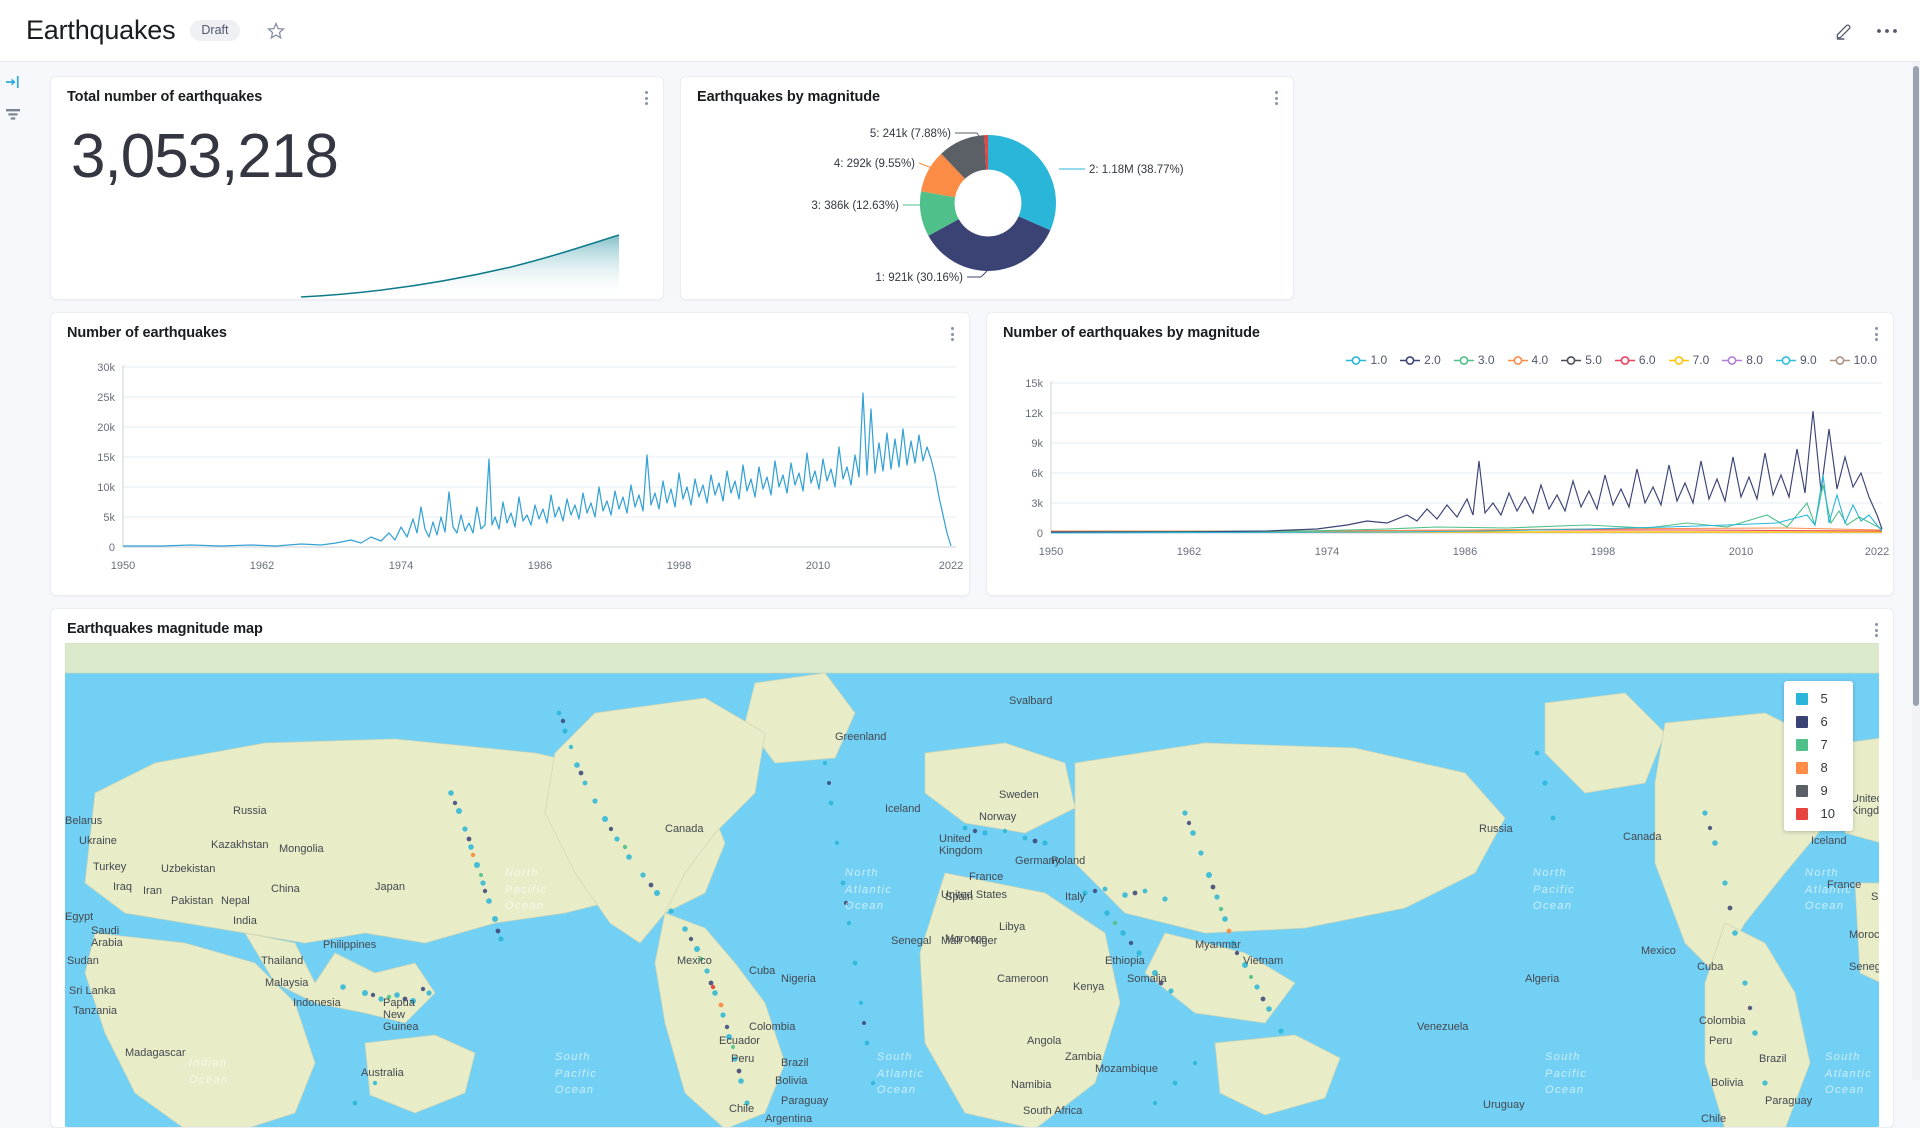 Image resolution: width=1920 pixels, height=1128 pixels. I want to click on legend-label: 7.0, so click(1701, 360).